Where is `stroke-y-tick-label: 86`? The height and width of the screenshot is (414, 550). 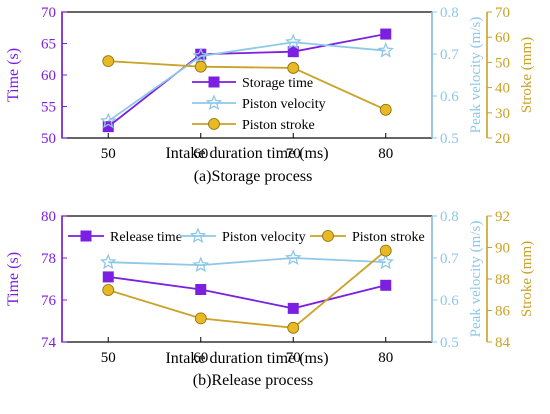 stroke-y-tick-label: 86 is located at coordinates (503, 312).